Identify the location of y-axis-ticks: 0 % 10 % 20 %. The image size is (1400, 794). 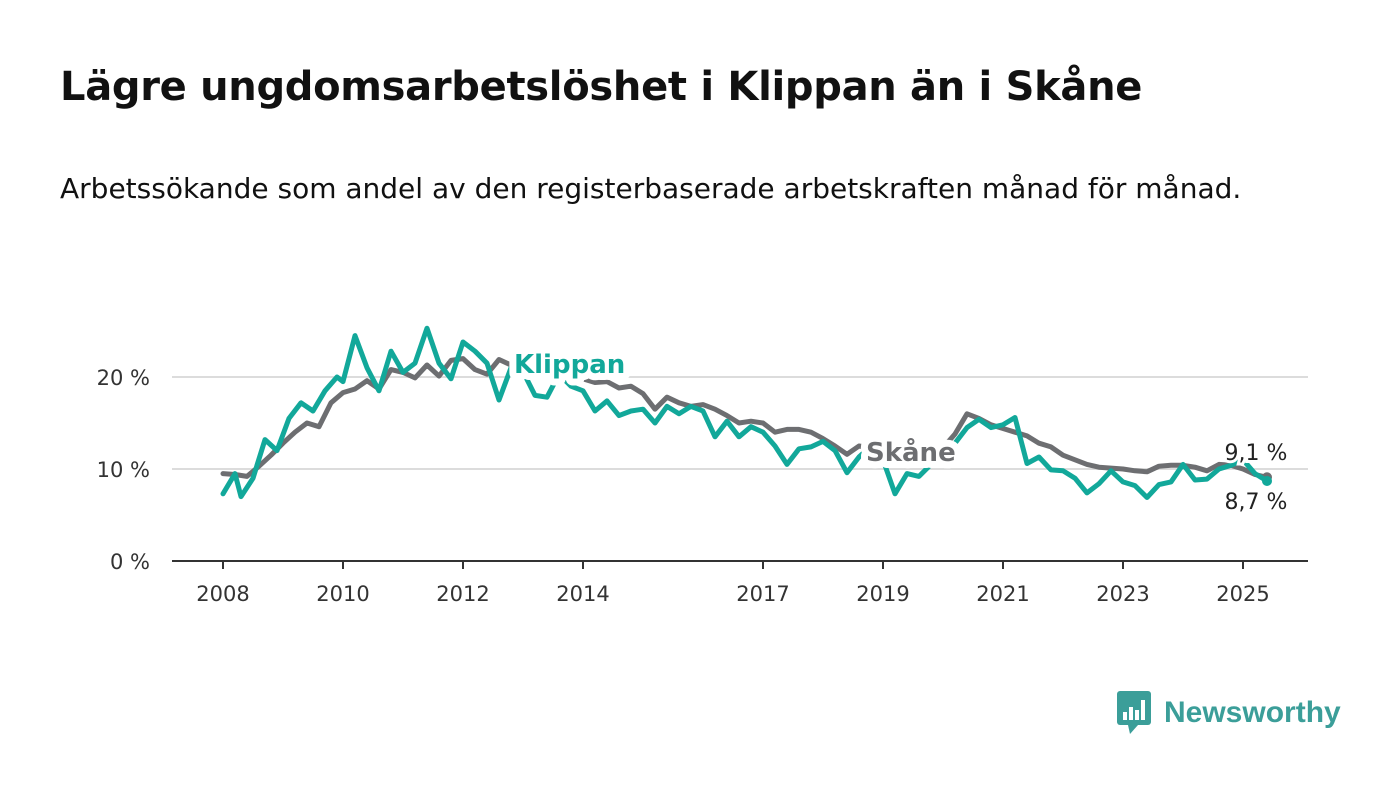
(123, 470).